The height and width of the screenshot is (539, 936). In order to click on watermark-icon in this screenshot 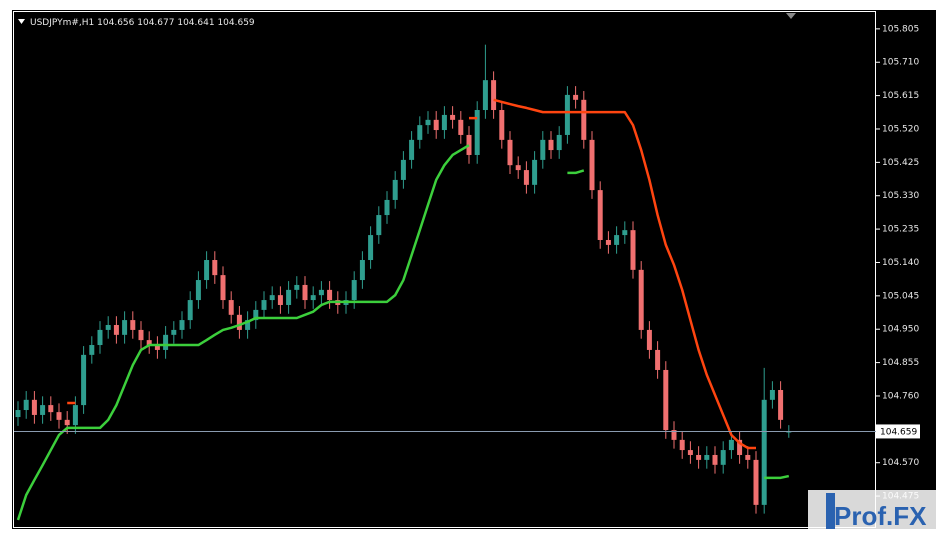, I will do `click(830, 511)`.